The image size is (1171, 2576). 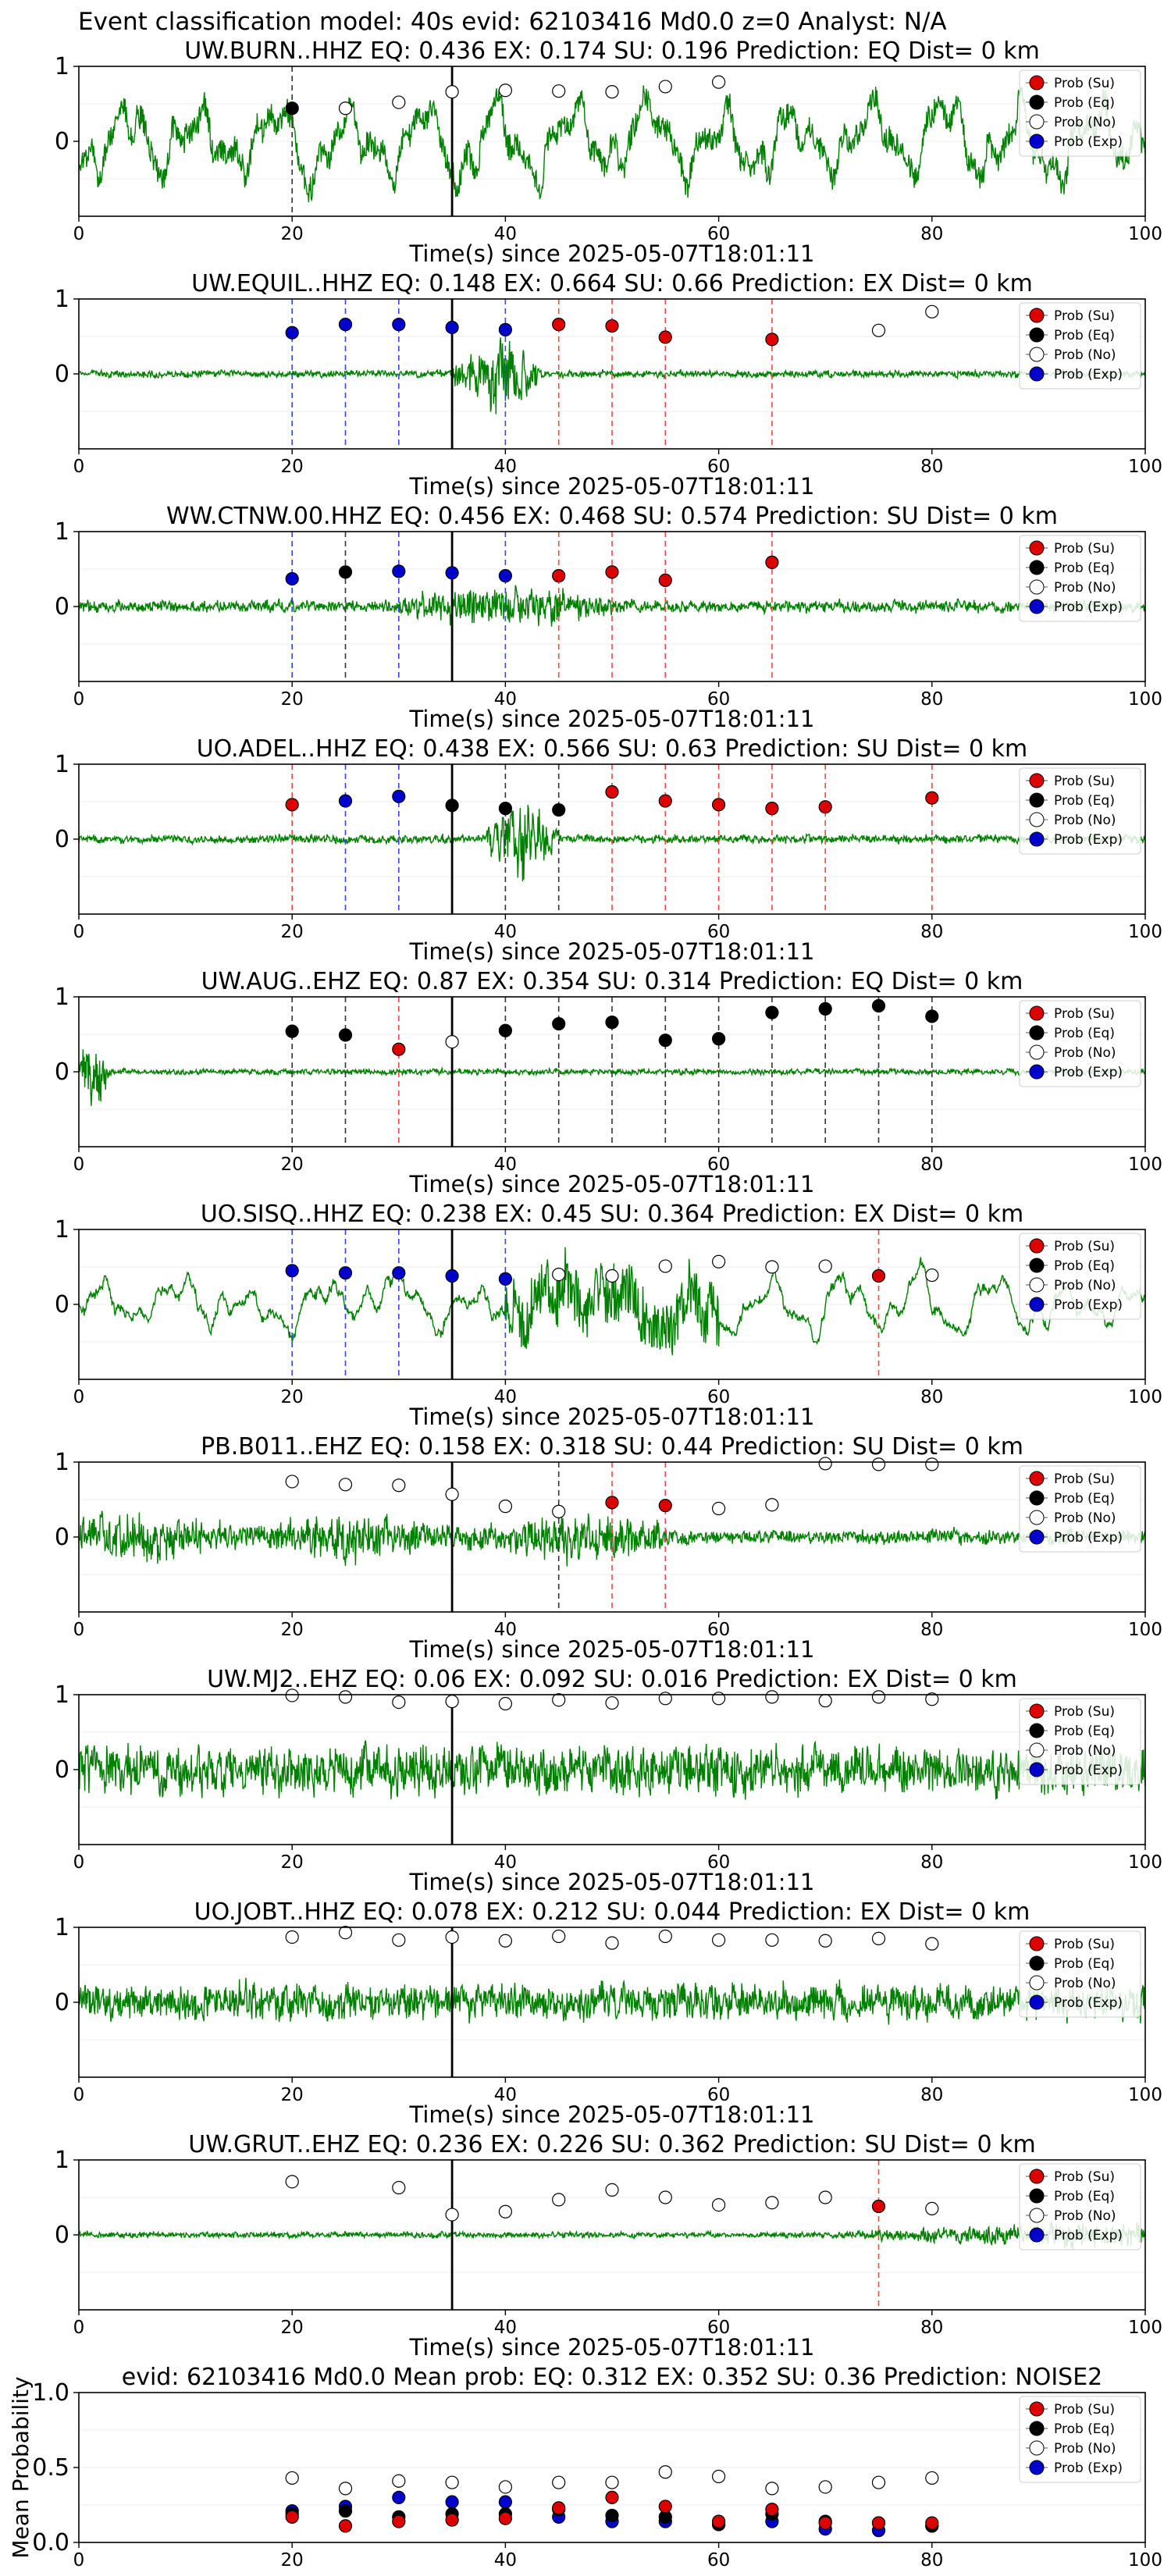 I want to click on legend-label-su: Prob (Su), so click(x=1084, y=1944).